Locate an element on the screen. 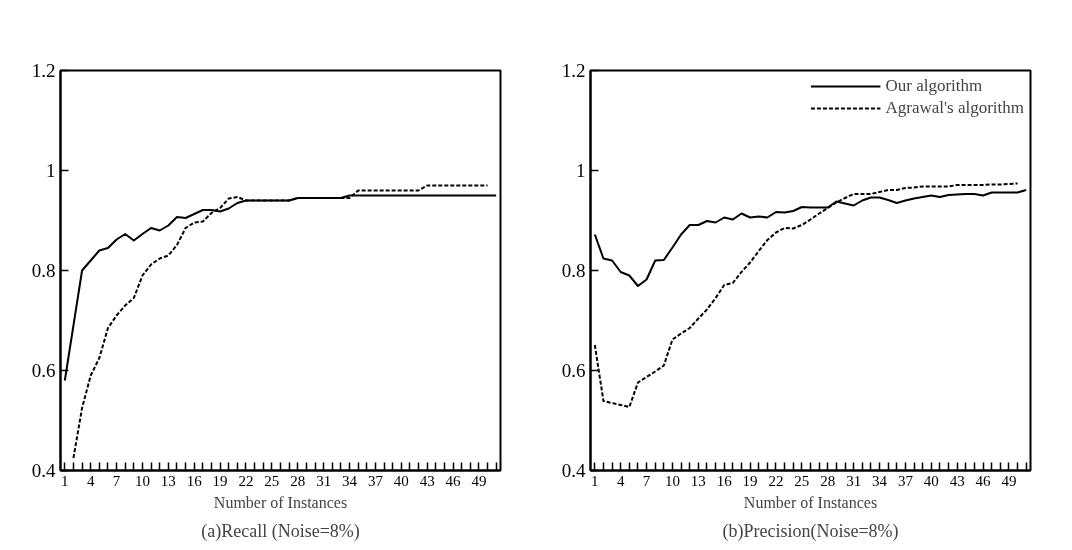 The width and height of the screenshot is (1072, 550). legend-label: Agrawal's algorithm is located at coordinates (954, 108).